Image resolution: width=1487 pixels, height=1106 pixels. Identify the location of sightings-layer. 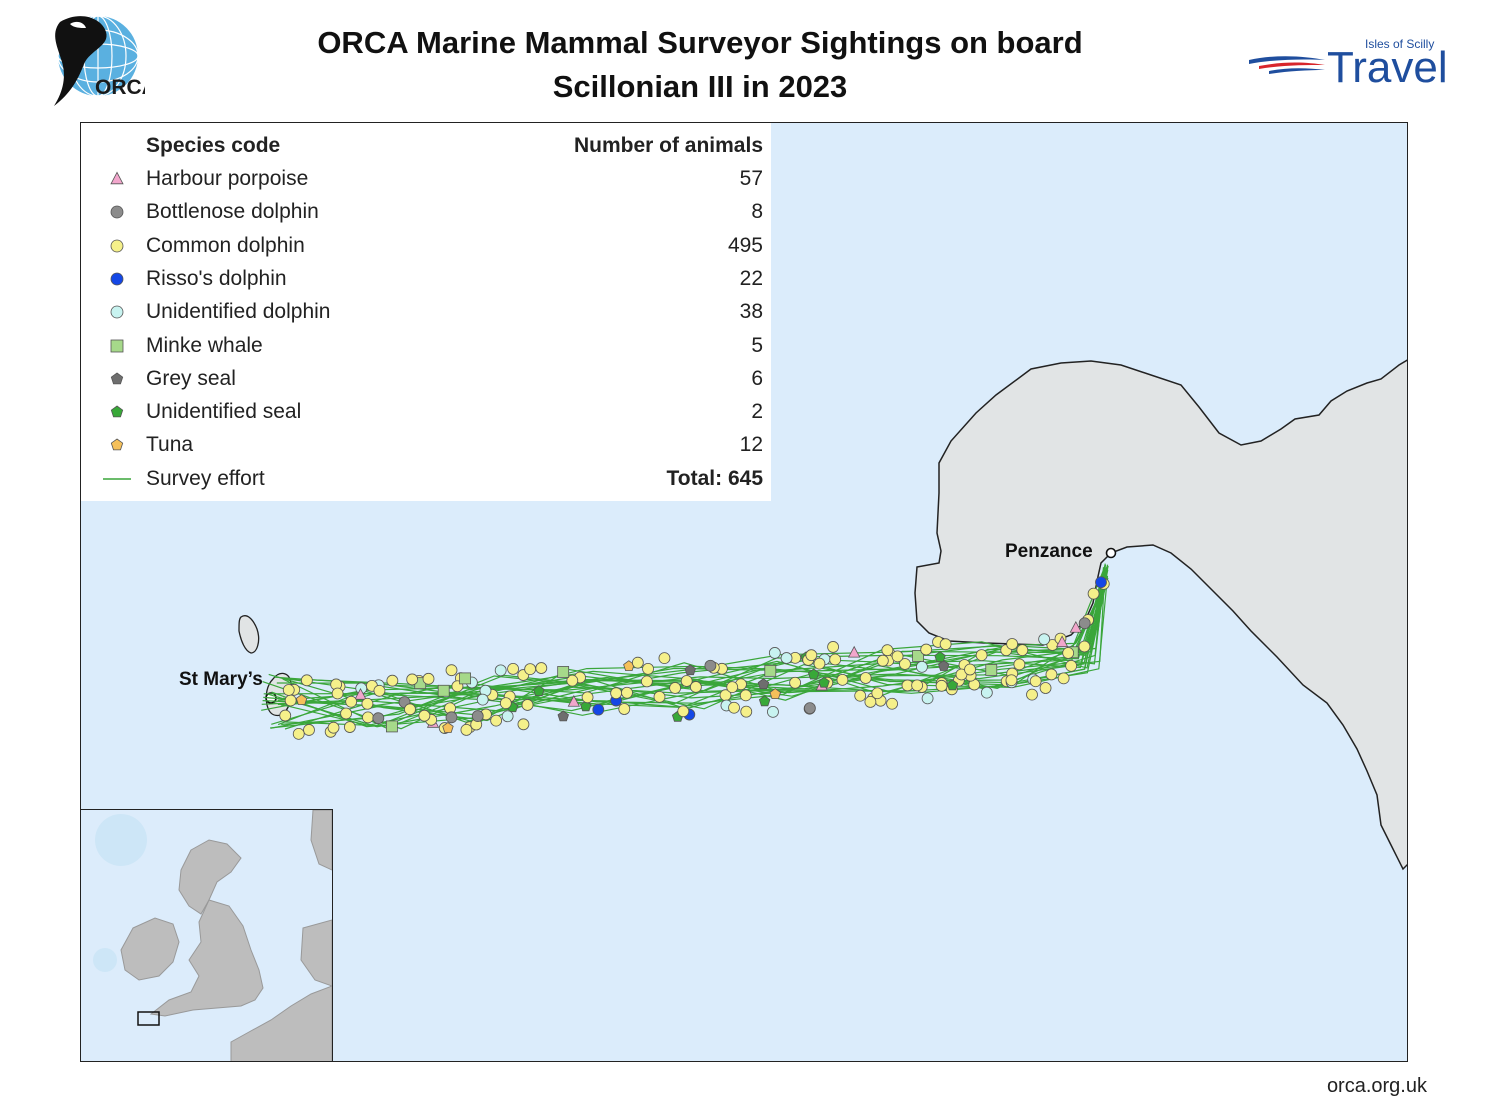
(694, 658).